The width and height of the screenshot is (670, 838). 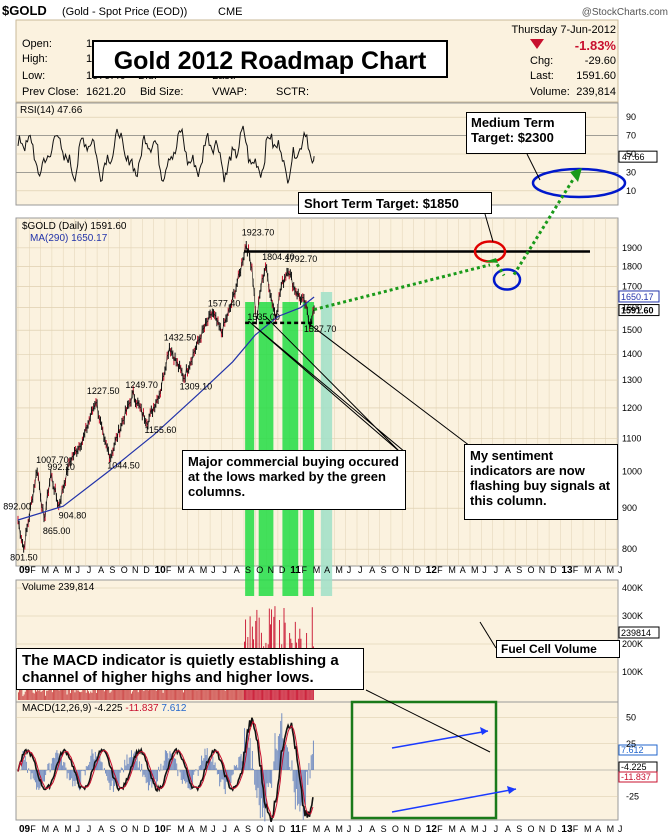 What do you see at coordinates (161, 430) in the screenshot?
I see `price-point-label: 1155.60` at bounding box center [161, 430].